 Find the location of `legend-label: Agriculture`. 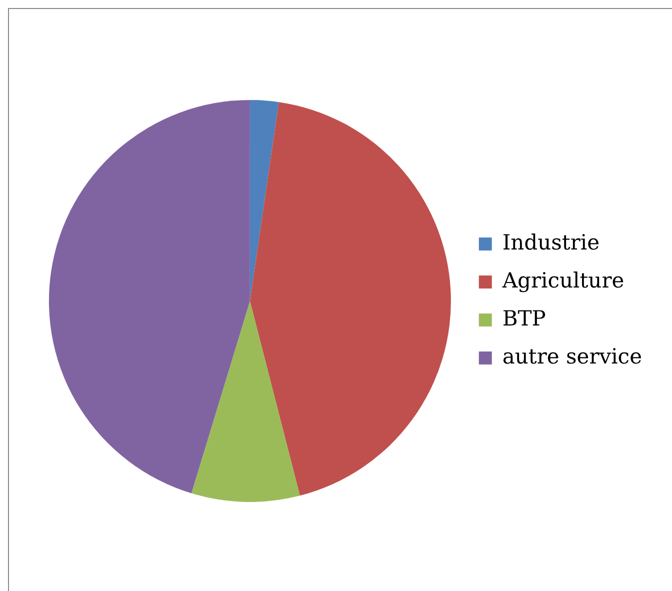

legend-label: Agriculture is located at coordinates (562, 280).